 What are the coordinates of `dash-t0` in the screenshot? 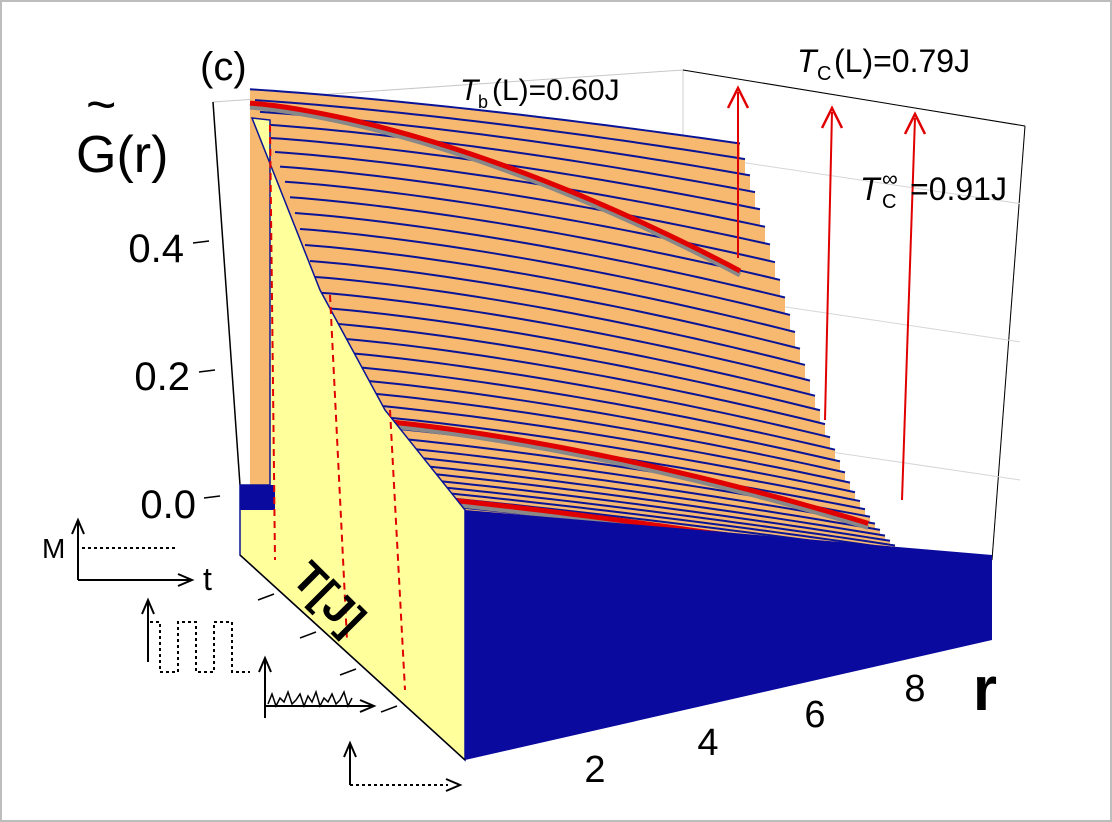 It's located at (272, 342).